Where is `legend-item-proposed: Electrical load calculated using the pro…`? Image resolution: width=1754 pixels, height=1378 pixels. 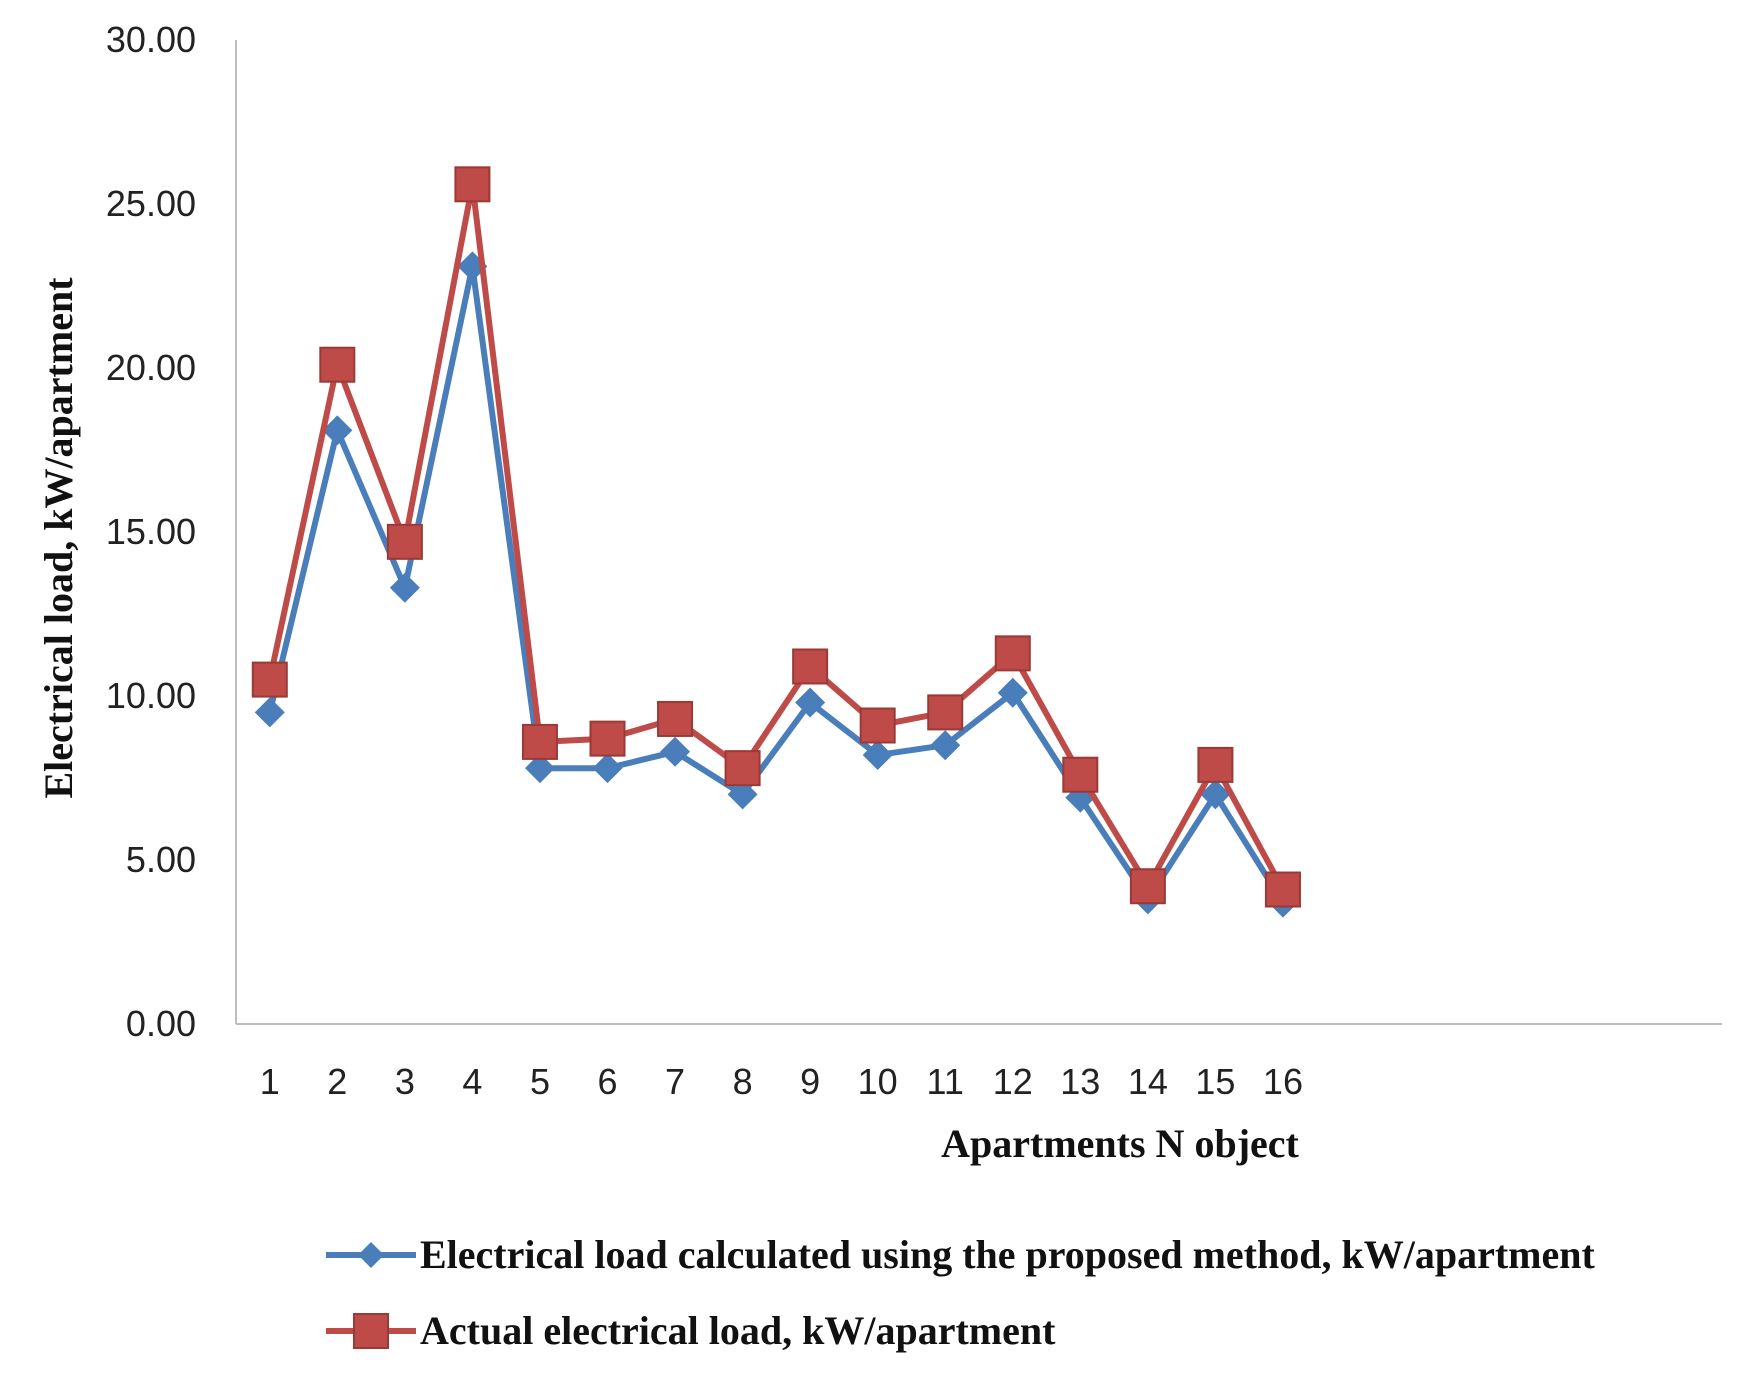 legend-item-proposed: Electrical load calculated using the pro… is located at coordinates (960, 1254).